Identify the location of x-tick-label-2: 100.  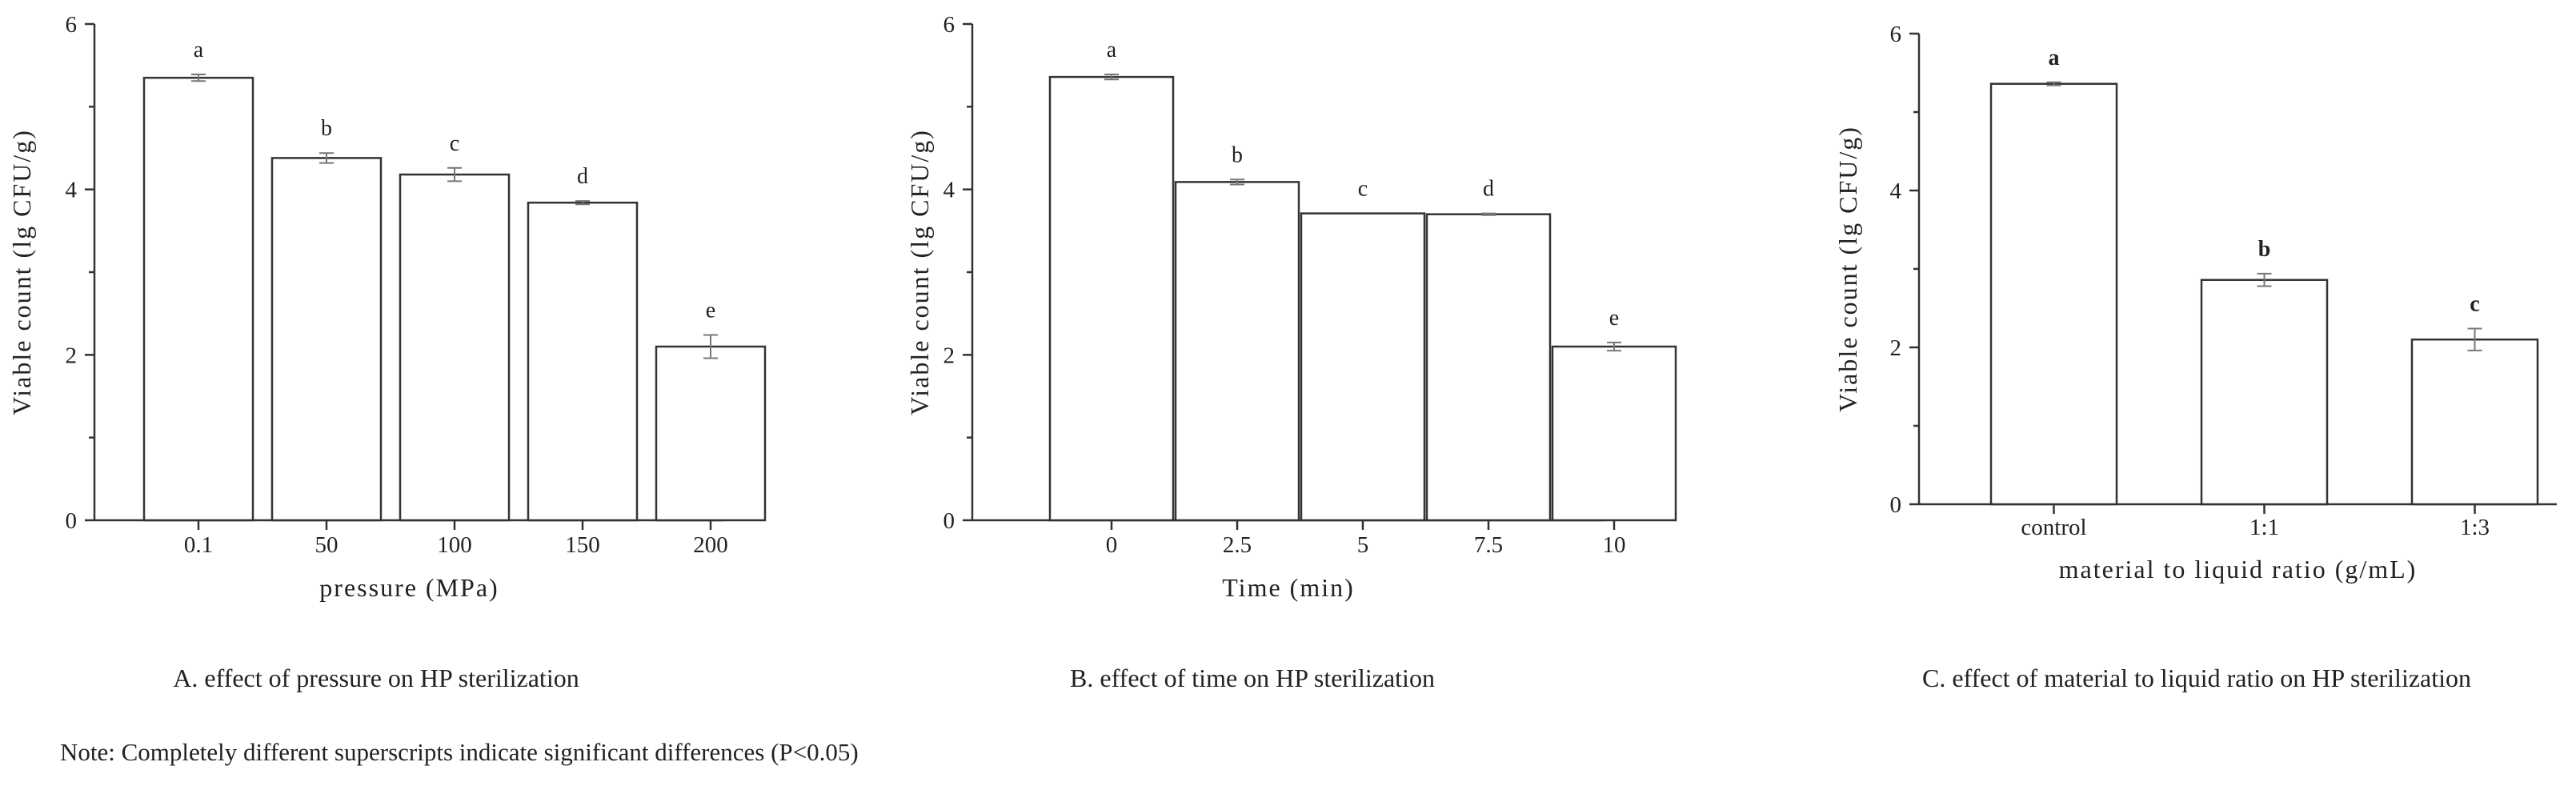
(454, 545).